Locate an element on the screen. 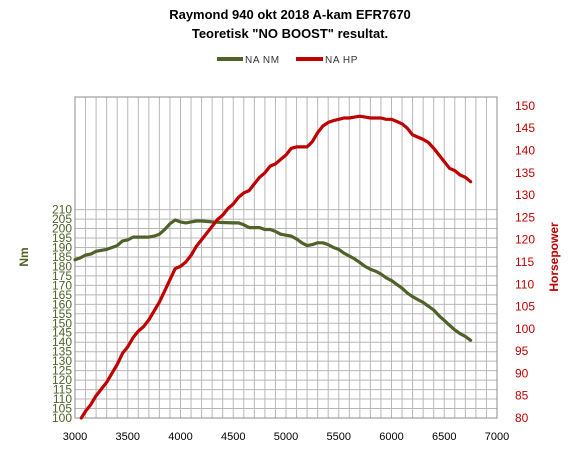 Image resolution: width=579 pixels, height=452 pixels. x-tick-label: 5000 is located at coordinates (286, 437).